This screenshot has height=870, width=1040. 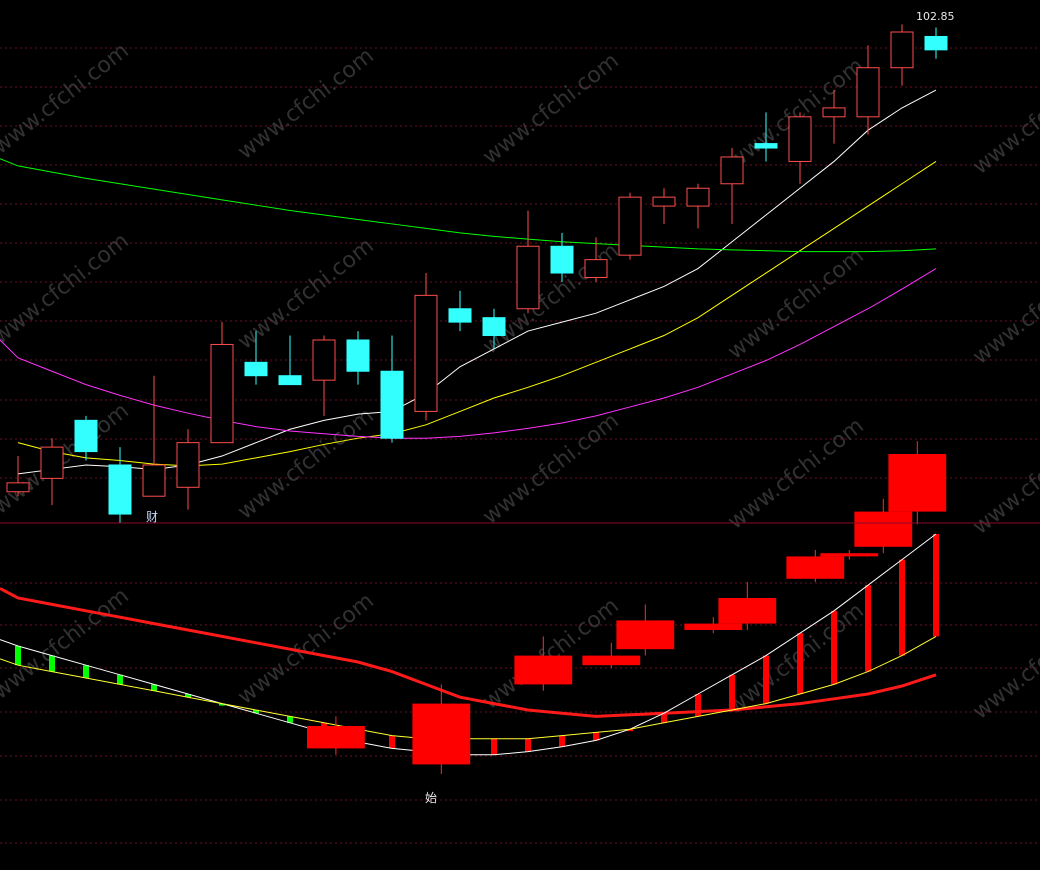 I want to click on red-line, so click(x=468, y=652).